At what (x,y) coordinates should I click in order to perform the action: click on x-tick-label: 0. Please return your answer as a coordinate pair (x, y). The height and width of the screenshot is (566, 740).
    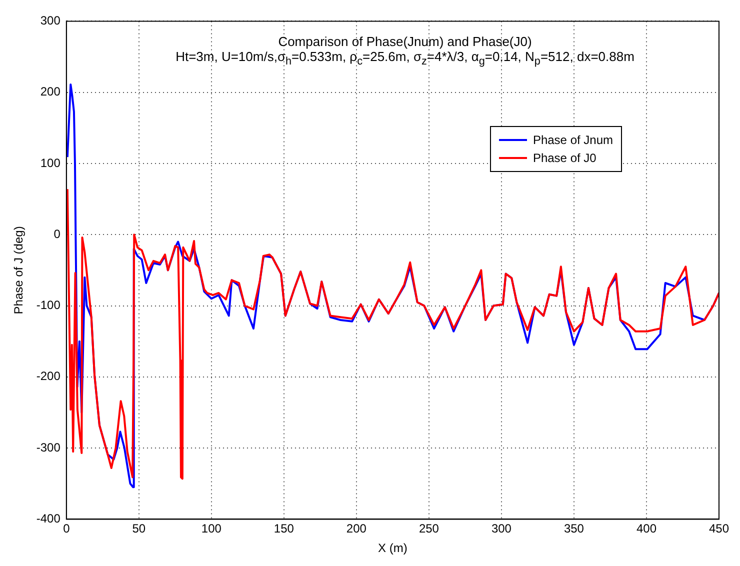
    Looking at the image, I should click on (66, 529).